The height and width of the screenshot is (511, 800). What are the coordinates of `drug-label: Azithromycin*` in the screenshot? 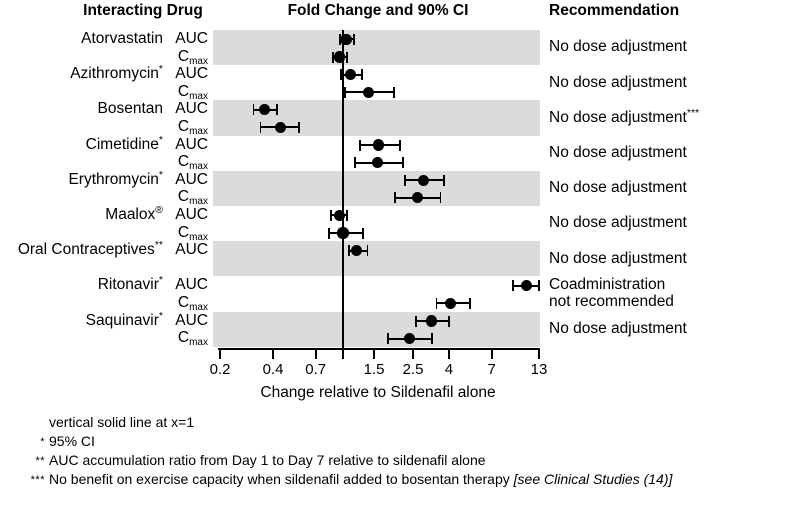 It's located at (116, 72).